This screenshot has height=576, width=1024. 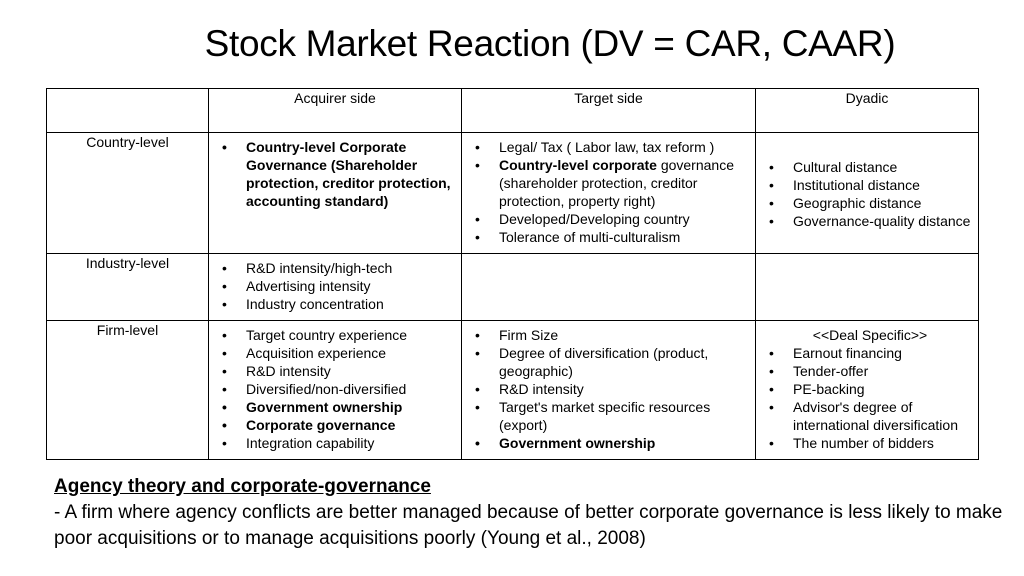 I want to click on header-row: Acquirer side Target side Dyadic, so click(x=512, y=110).